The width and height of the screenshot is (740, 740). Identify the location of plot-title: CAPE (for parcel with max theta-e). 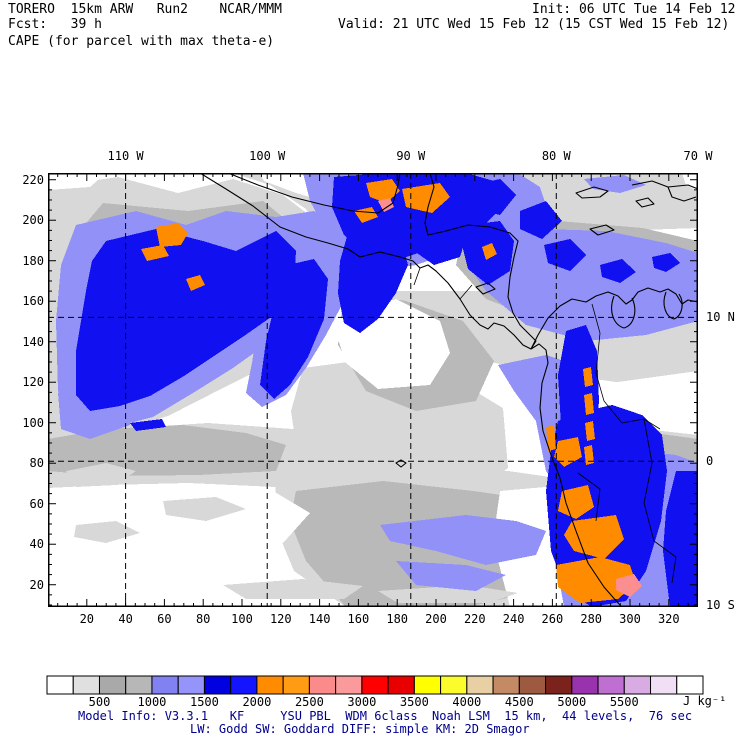
(141, 41).